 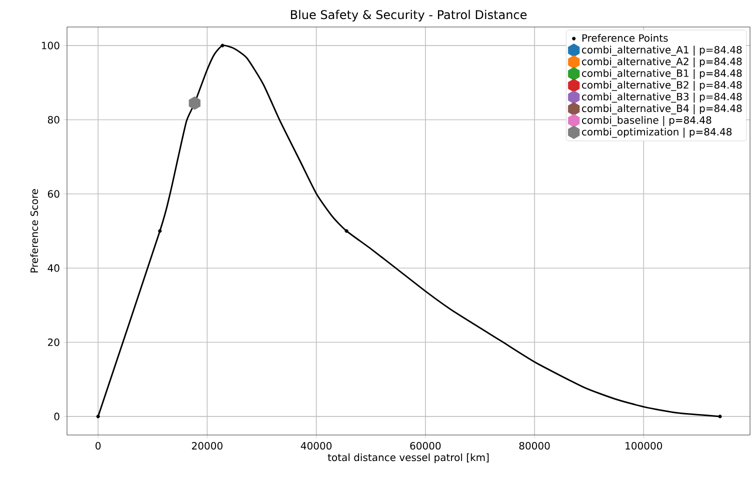 I want to click on y-tick-label: 40, so click(x=54, y=268).